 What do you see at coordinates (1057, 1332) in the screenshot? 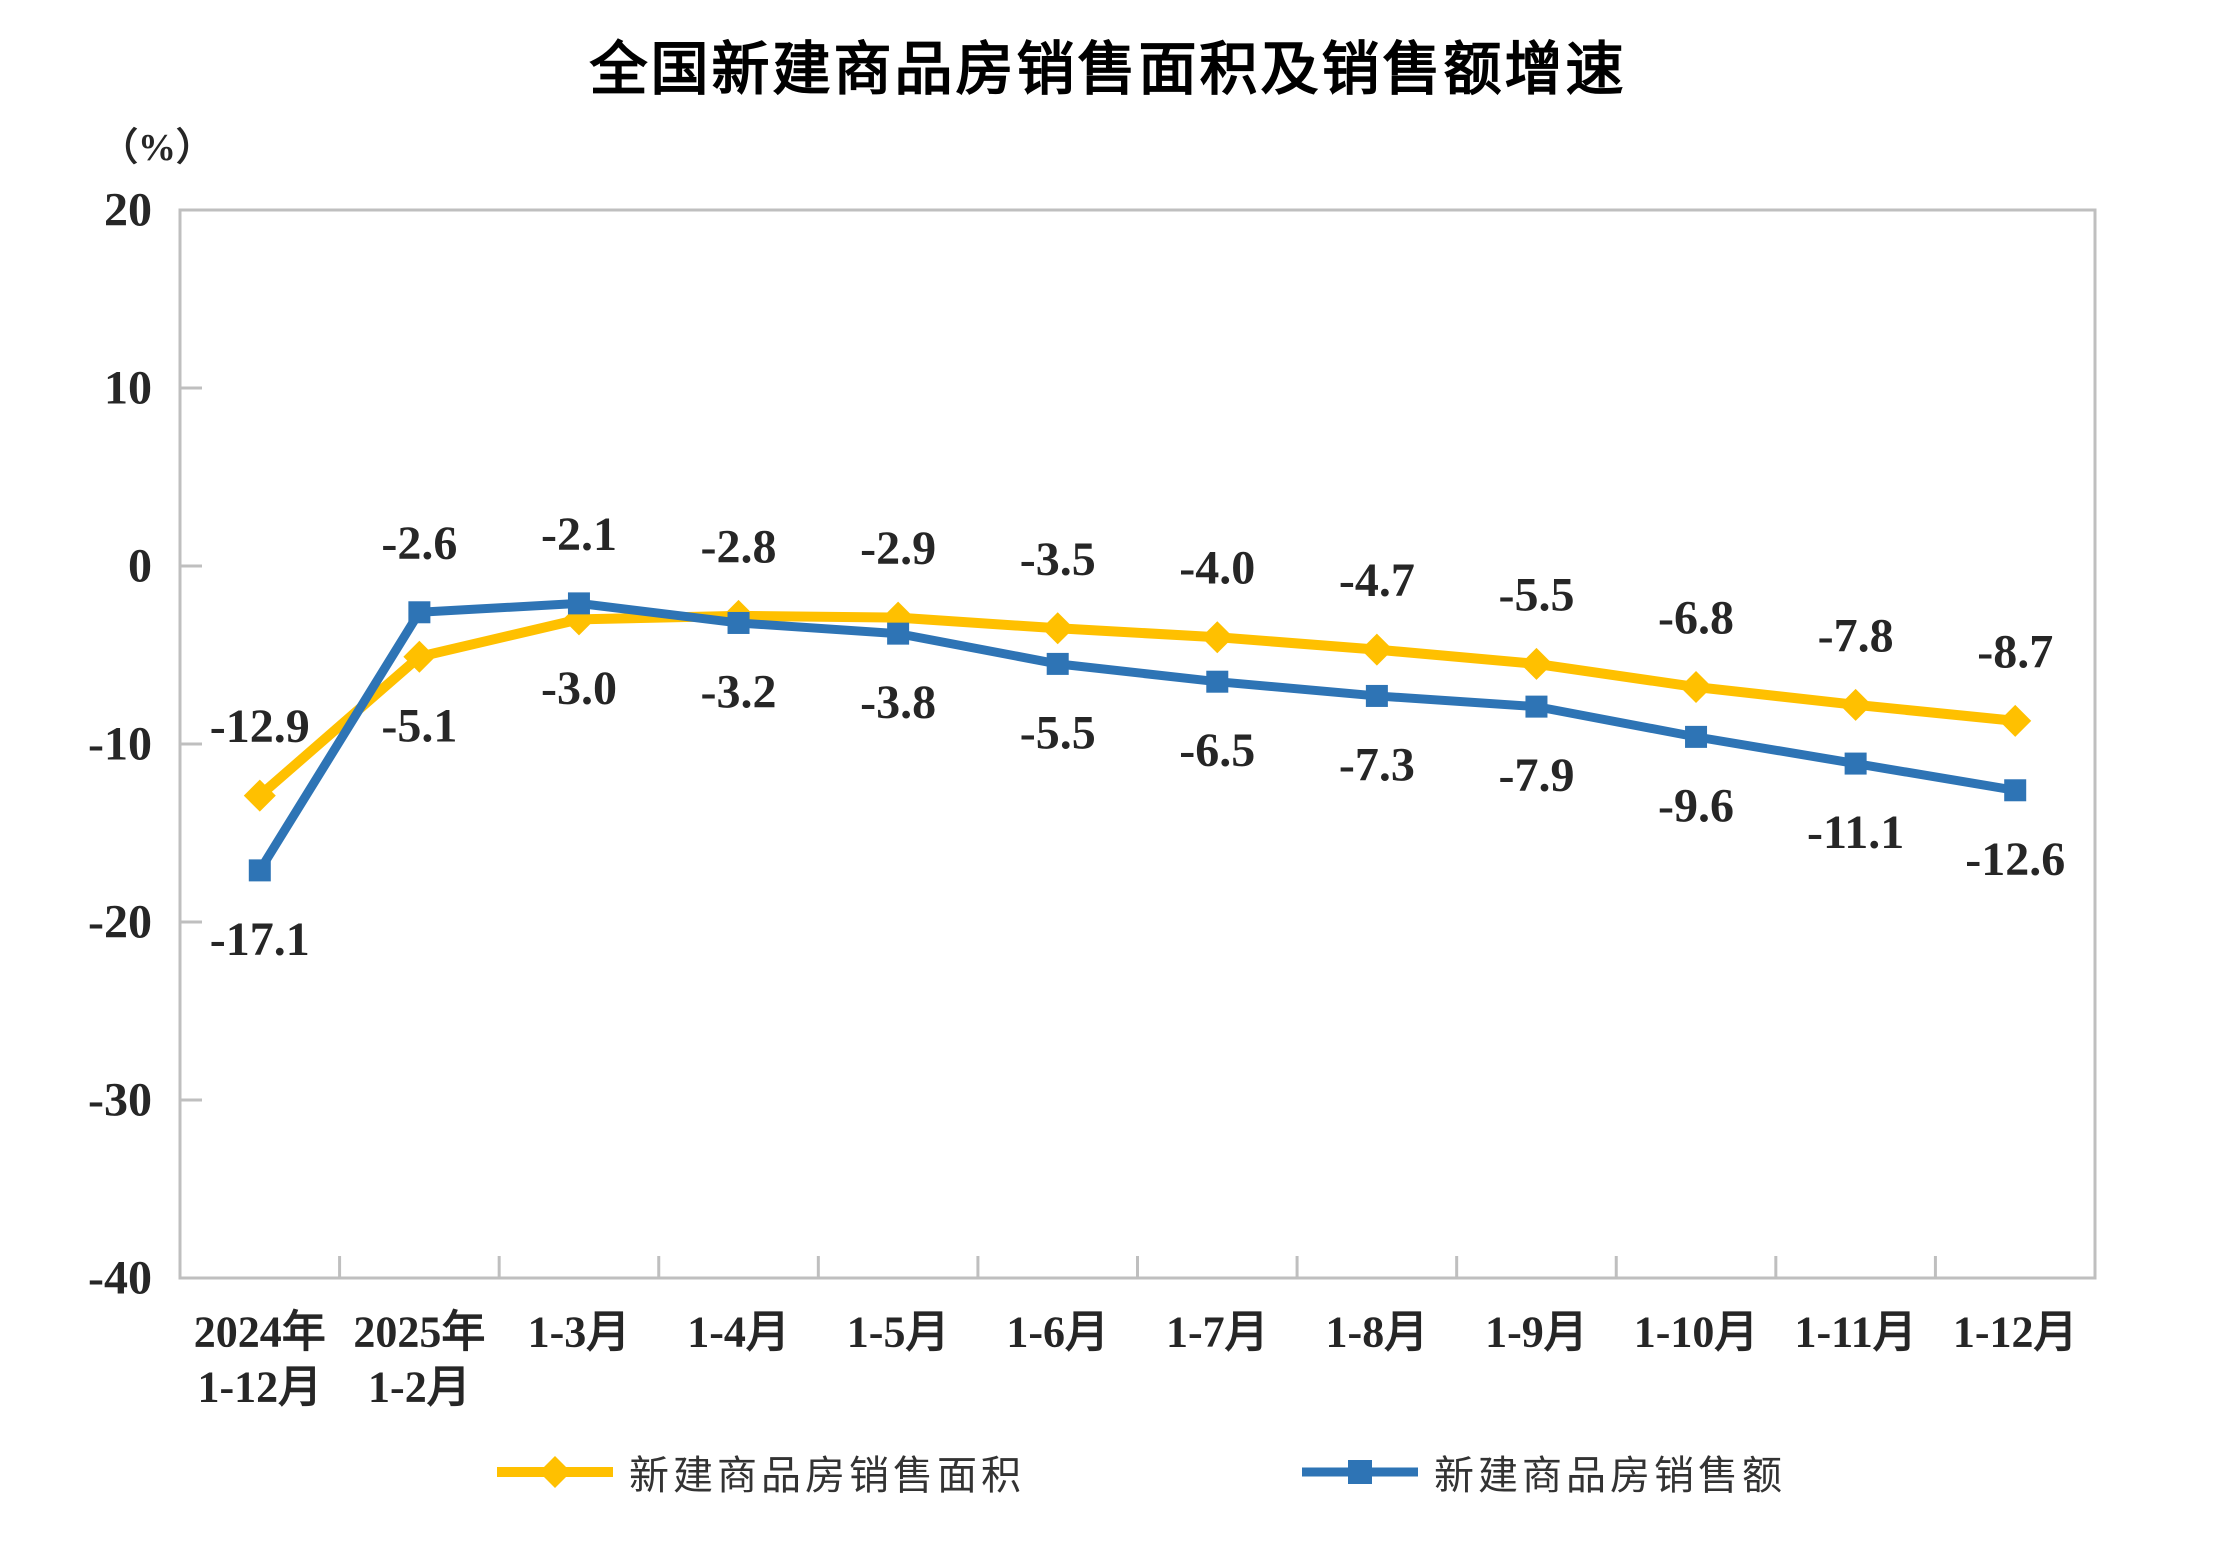
I see `x-axis-category-label: 1-6月` at bounding box center [1057, 1332].